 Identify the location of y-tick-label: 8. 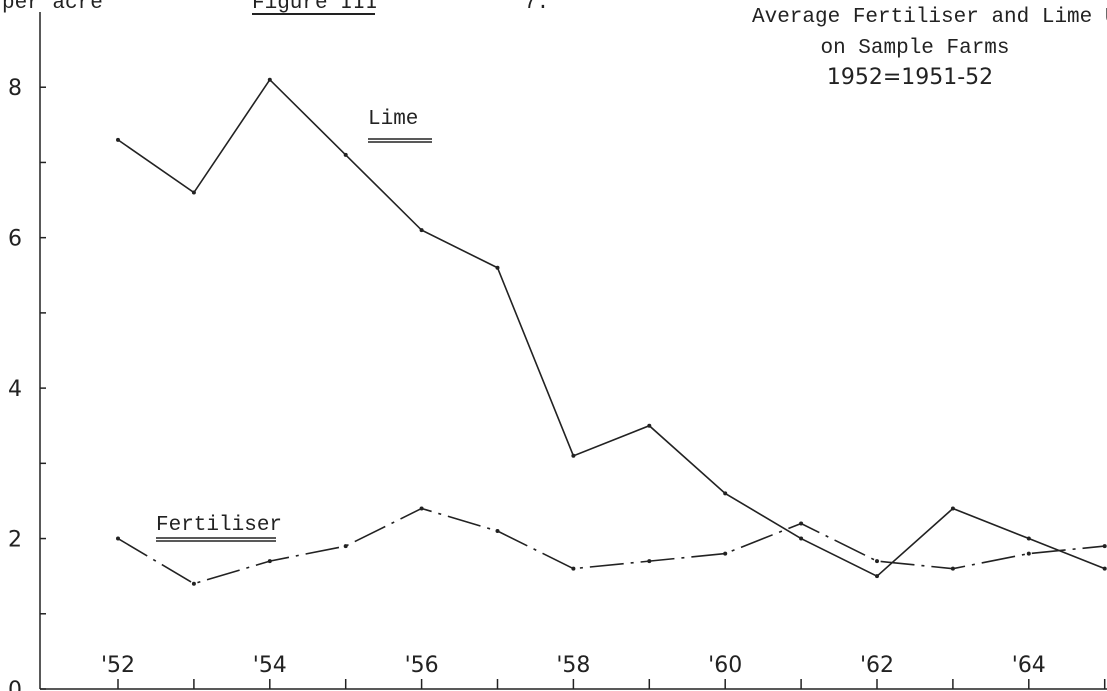
(15, 88).